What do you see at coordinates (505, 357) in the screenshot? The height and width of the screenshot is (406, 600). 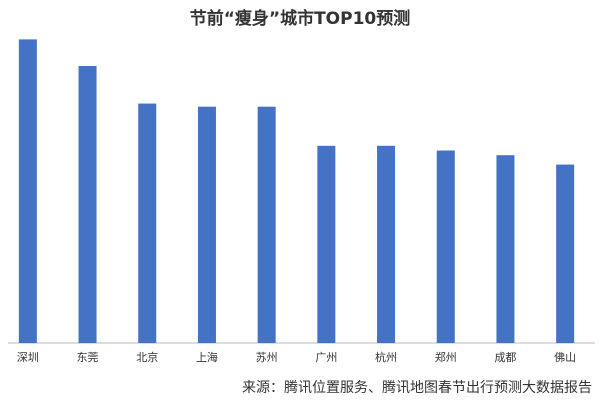 I see `x-tick-label: 成都` at bounding box center [505, 357].